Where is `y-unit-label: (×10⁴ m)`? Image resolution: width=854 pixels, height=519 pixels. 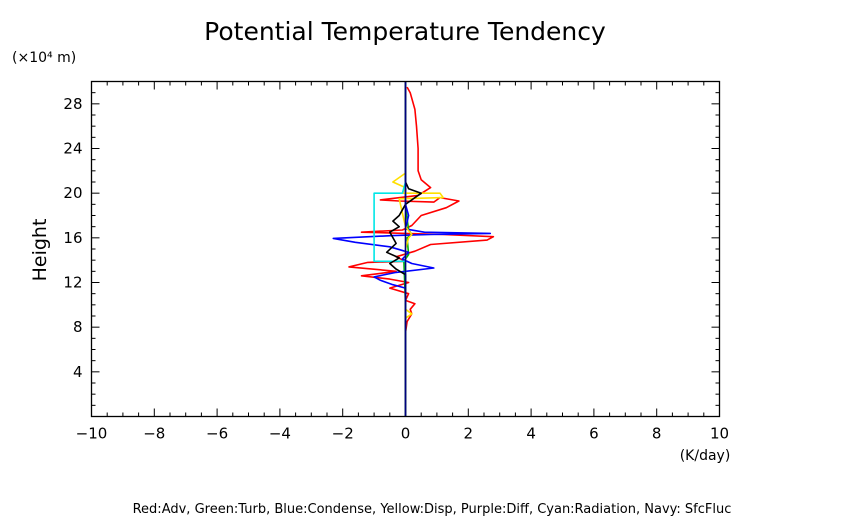
y-unit-label: (×10⁴ m) is located at coordinates (44, 58).